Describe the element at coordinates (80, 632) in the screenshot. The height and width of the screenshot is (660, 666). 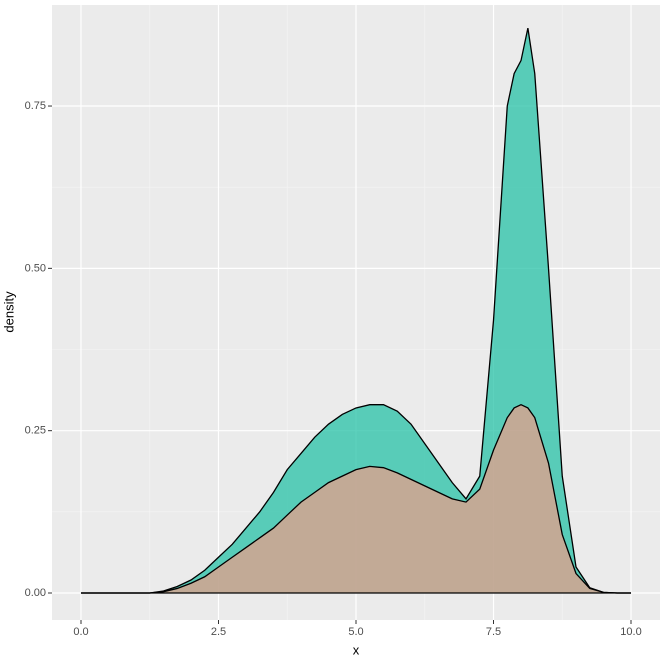
I see `x-tick-label: 0.0` at that location.